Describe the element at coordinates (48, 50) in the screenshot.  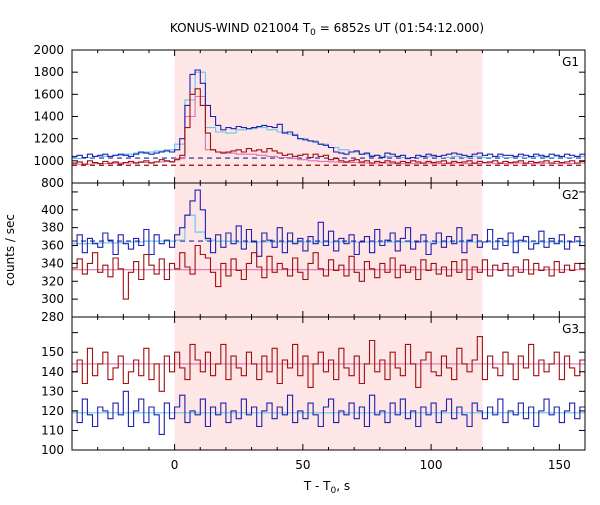
I see `y-tick-label: 2000` at that location.